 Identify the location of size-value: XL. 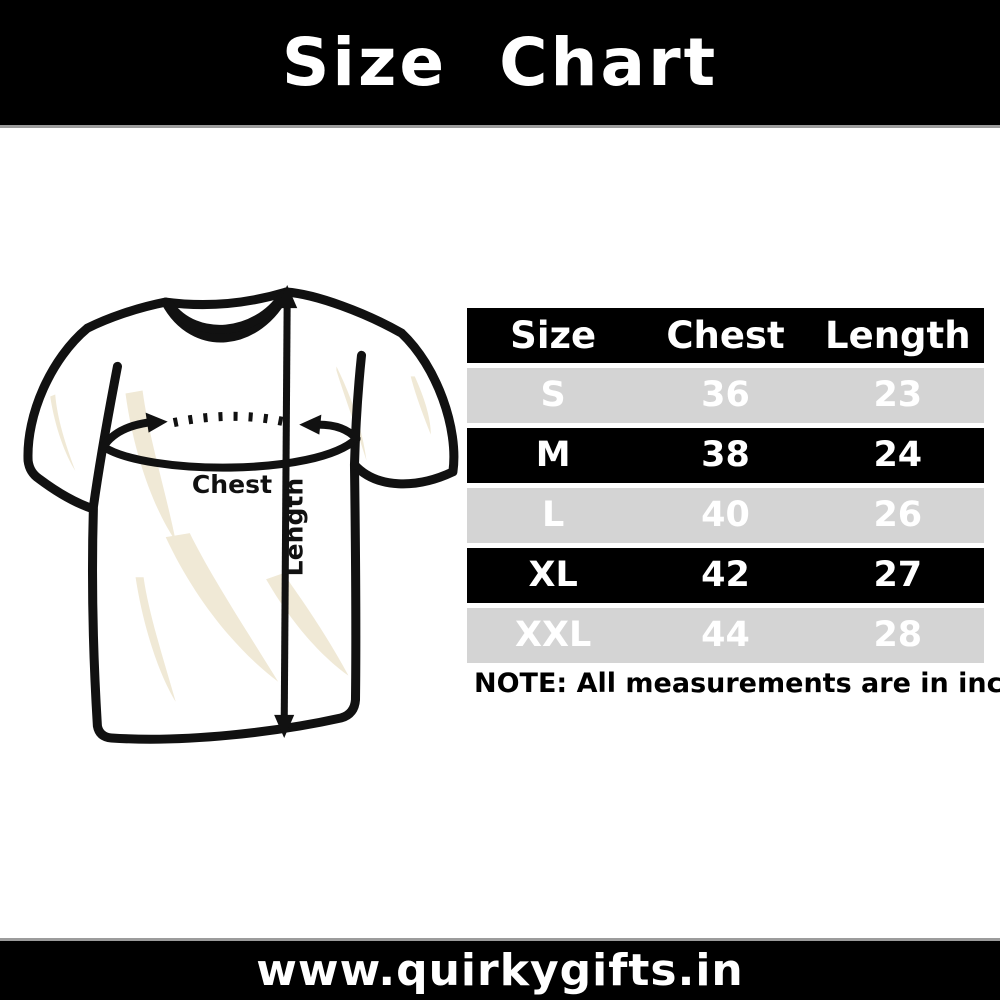
(553, 575).